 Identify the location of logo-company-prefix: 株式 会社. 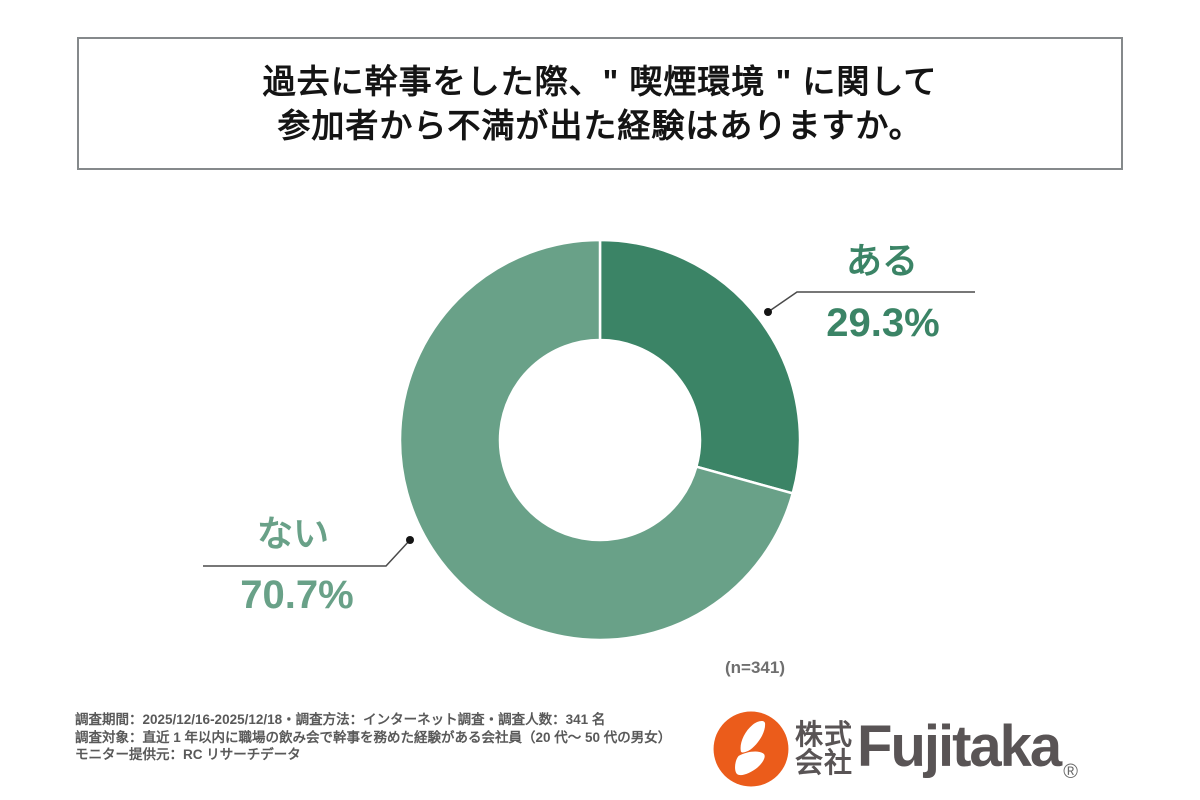
(824, 749).